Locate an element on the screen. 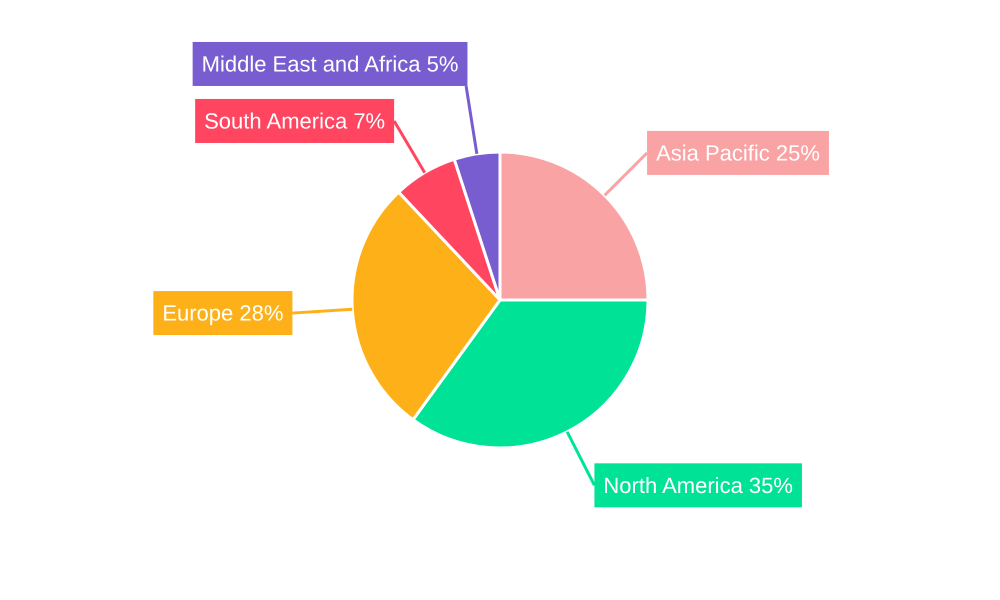 The image size is (1000, 600). slice-label: Europe 28% is located at coordinates (223, 313).